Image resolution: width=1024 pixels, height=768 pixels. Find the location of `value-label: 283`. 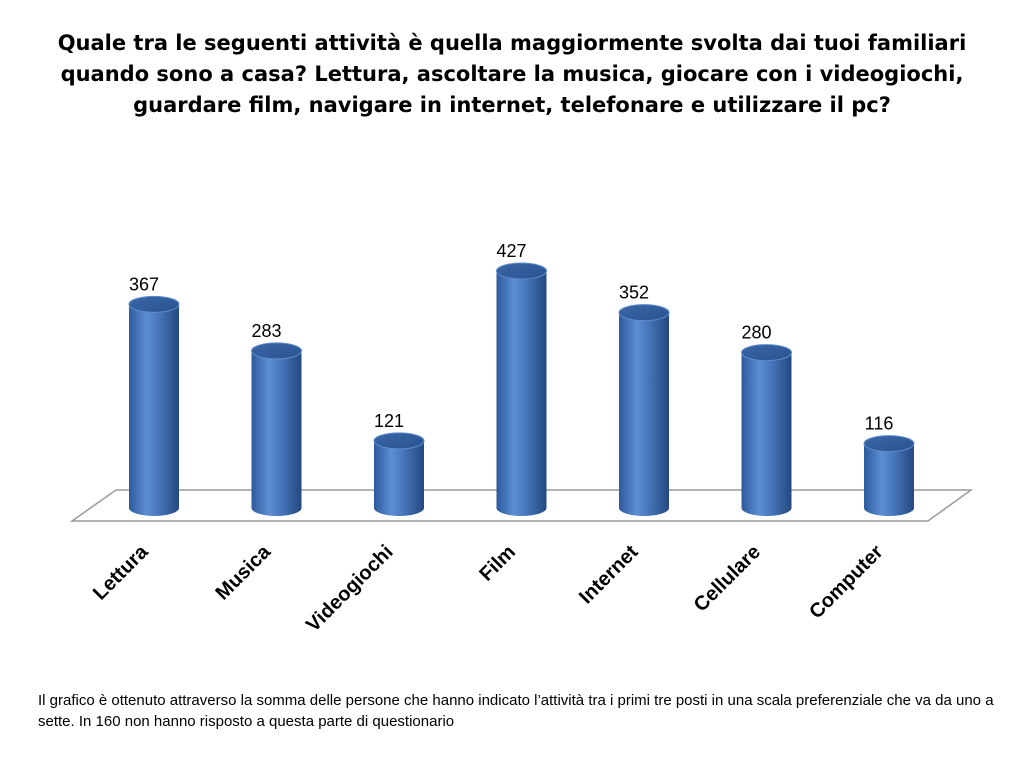

value-label: 283 is located at coordinates (266, 331).